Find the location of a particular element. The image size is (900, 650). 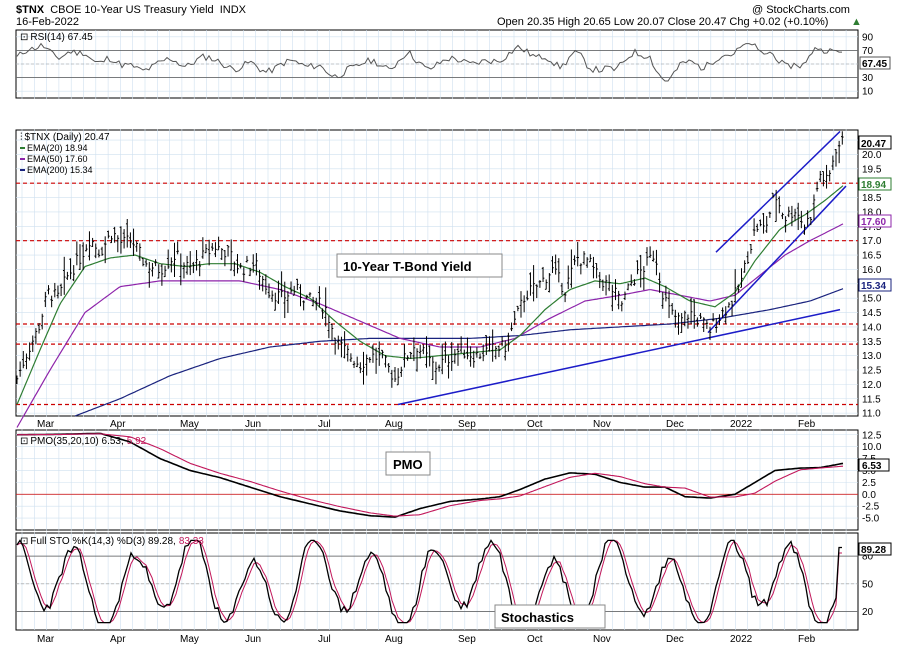

price-tick-label: 14.5 is located at coordinates (872, 313).